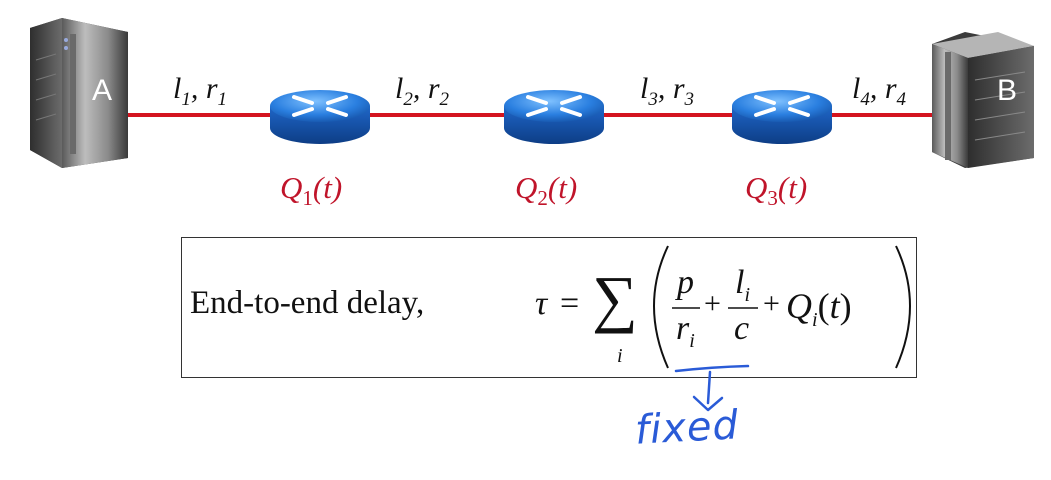 This screenshot has height=480, width=1051. Describe the element at coordinates (320, 117) in the screenshot. I see `router-1-icon` at that location.